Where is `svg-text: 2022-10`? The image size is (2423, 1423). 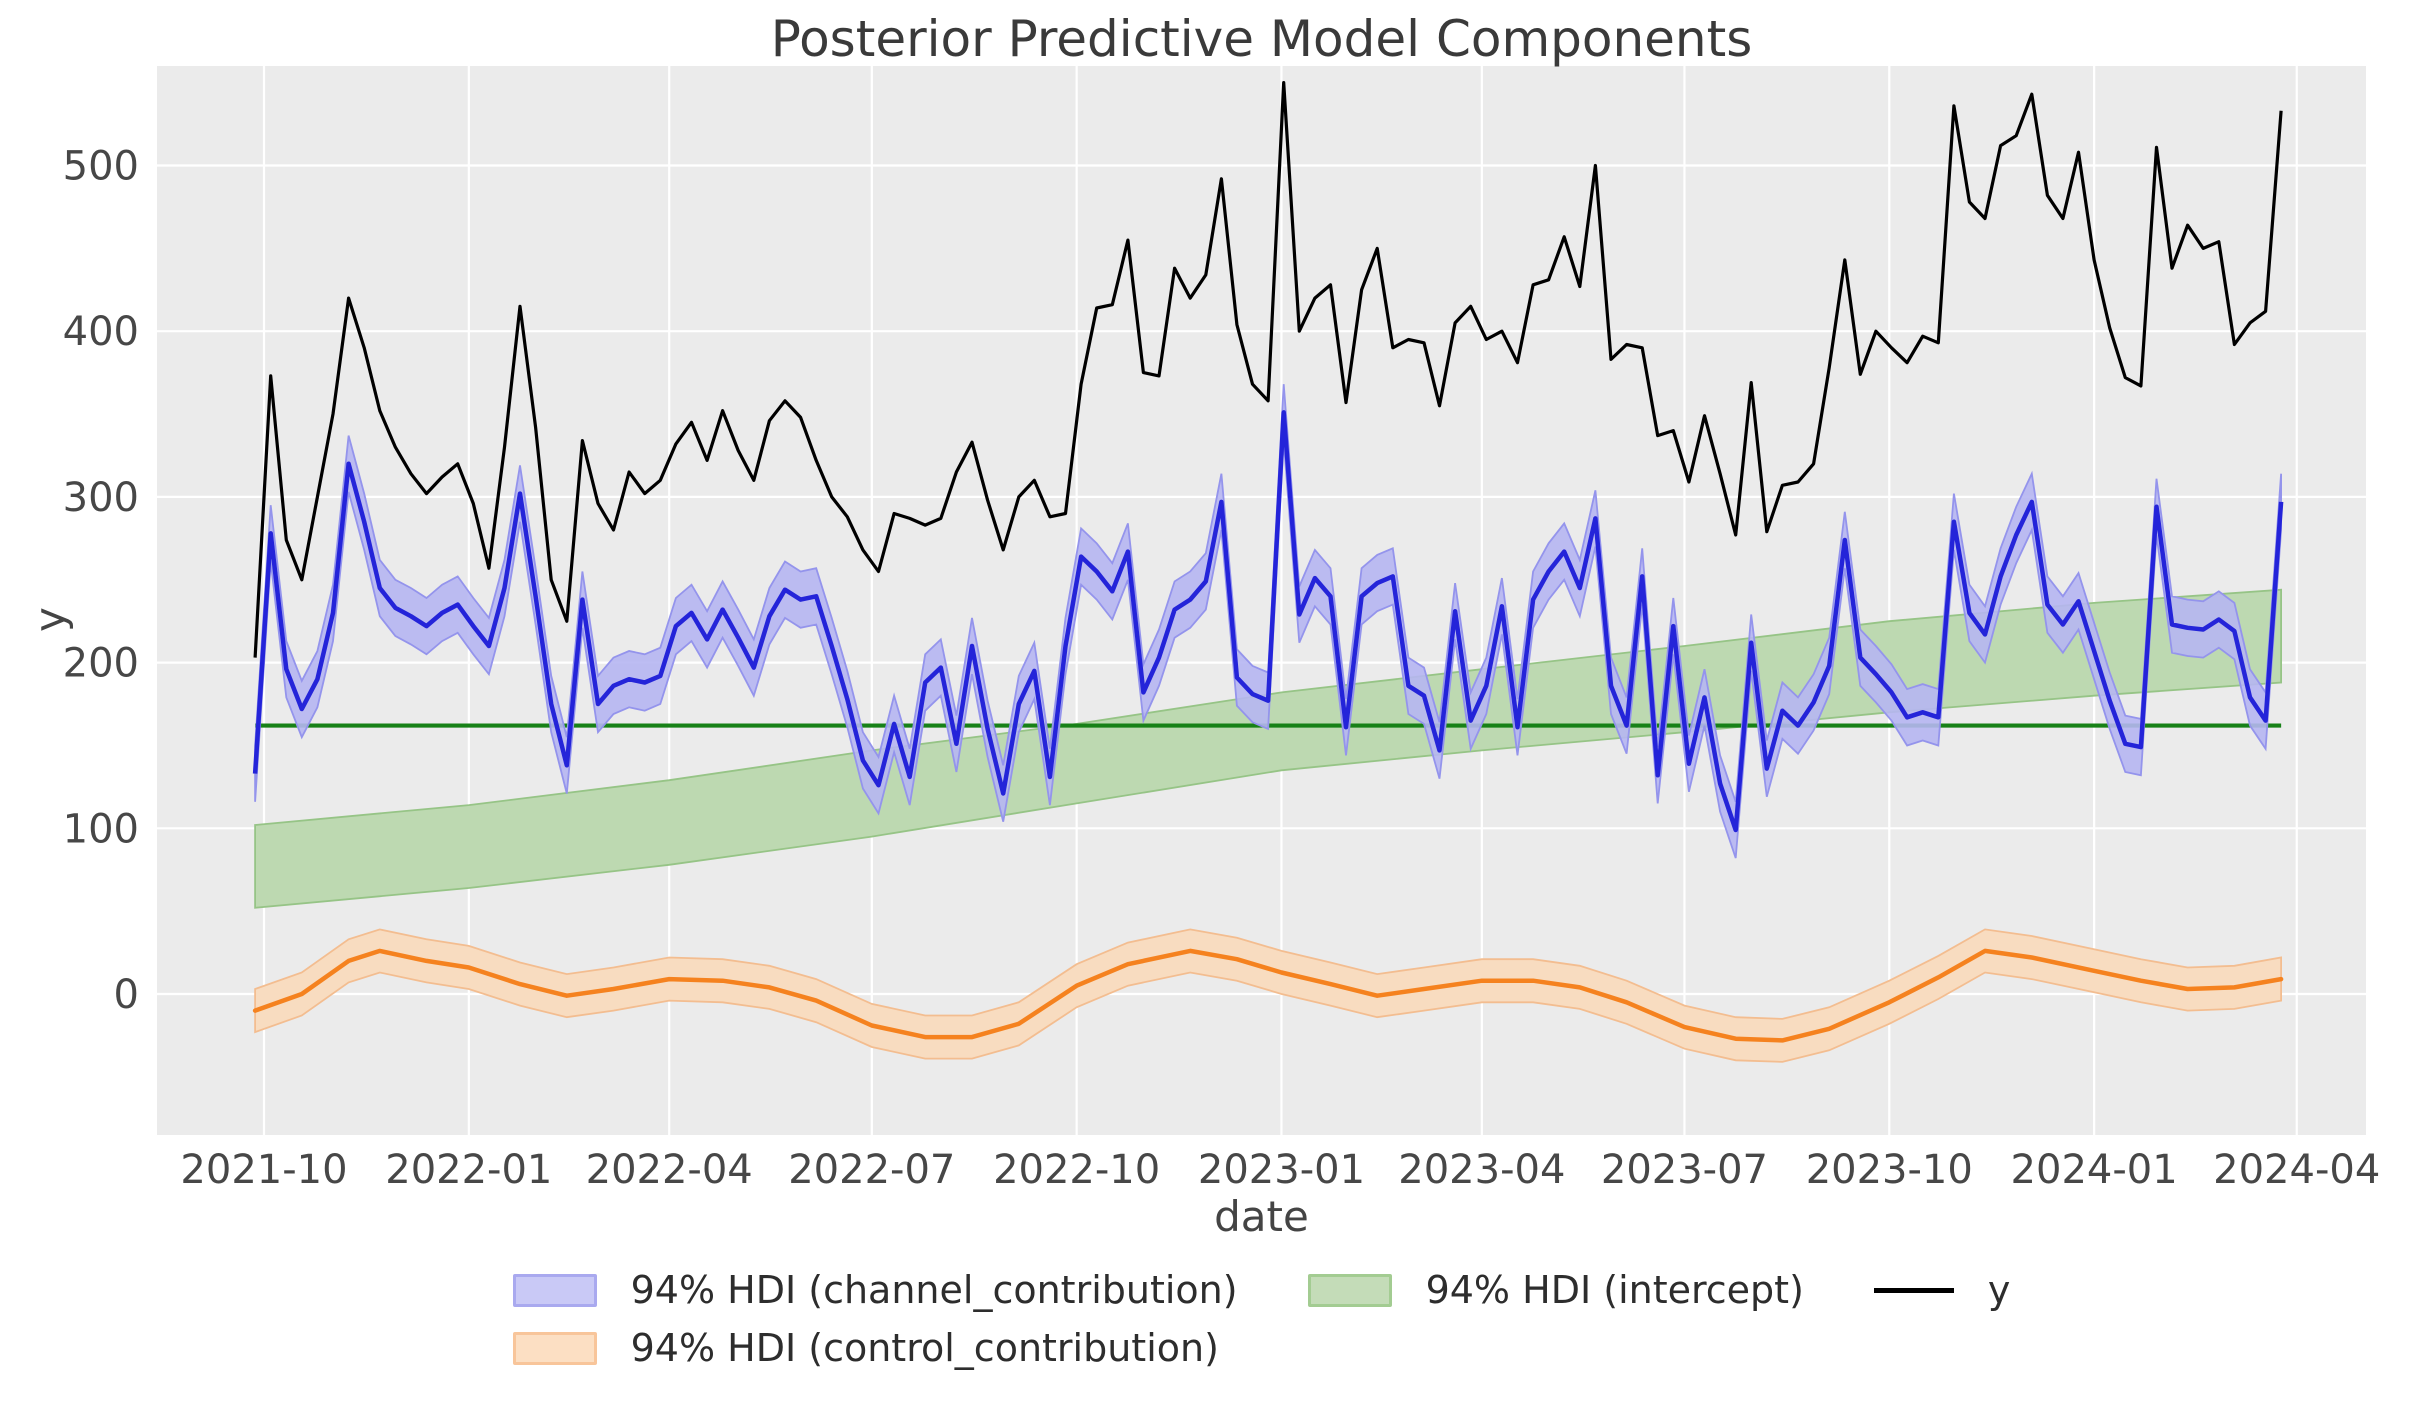
svg-text: 2022-10 is located at coordinates (1076, 1170).